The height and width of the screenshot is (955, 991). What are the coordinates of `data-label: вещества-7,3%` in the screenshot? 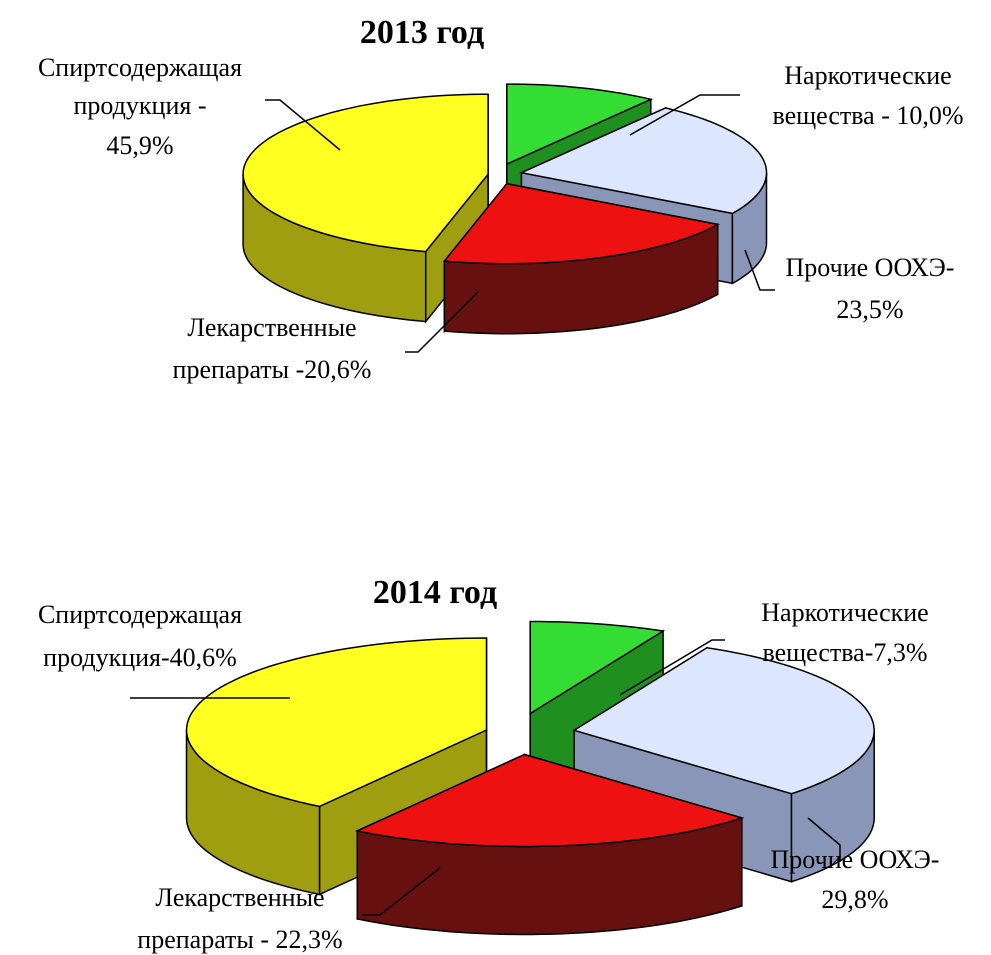 It's located at (844, 652).